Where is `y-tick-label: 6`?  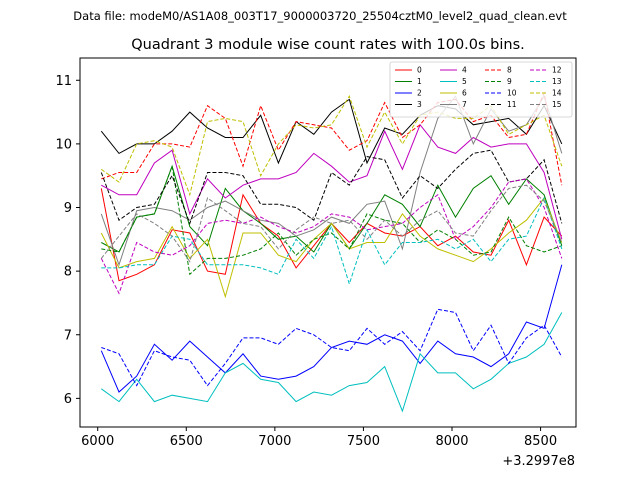 y-tick-label: 6 is located at coordinates (68, 399).